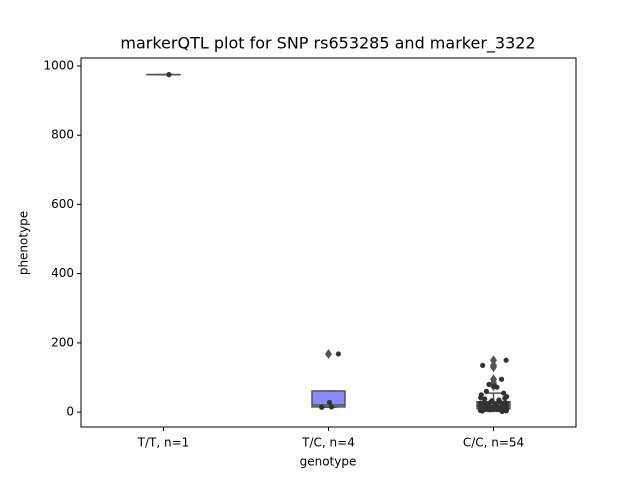 The image size is (640, 484). What do you see at coordinates (328, 443) in the screenshot?
I see `x-tick-label: T/C, n=4` at bounding box center [328, 443].